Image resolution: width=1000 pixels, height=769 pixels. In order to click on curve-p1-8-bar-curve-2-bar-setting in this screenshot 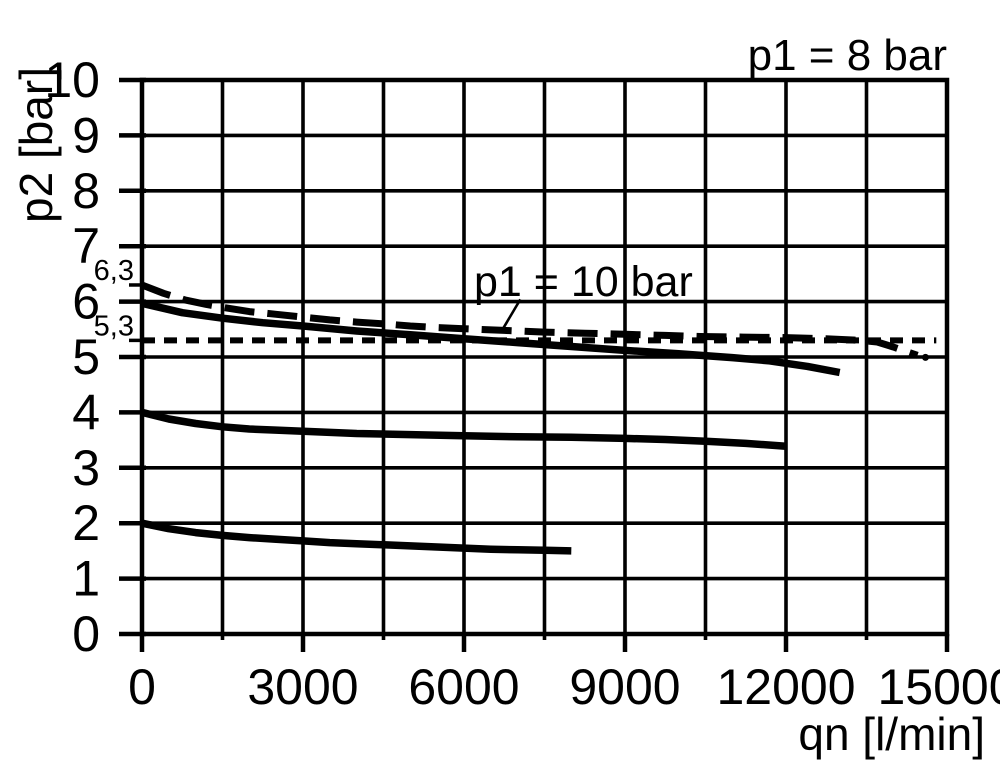, I will do `click(356, 537)`.